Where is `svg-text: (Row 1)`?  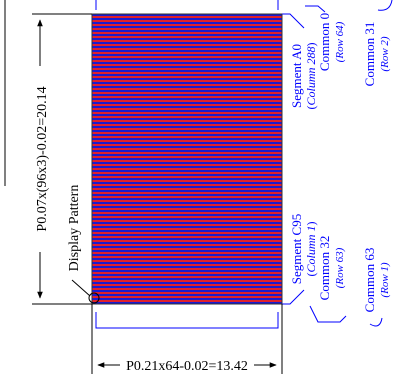
svg-text: (Row 1) is located at coordinates (385, 279).